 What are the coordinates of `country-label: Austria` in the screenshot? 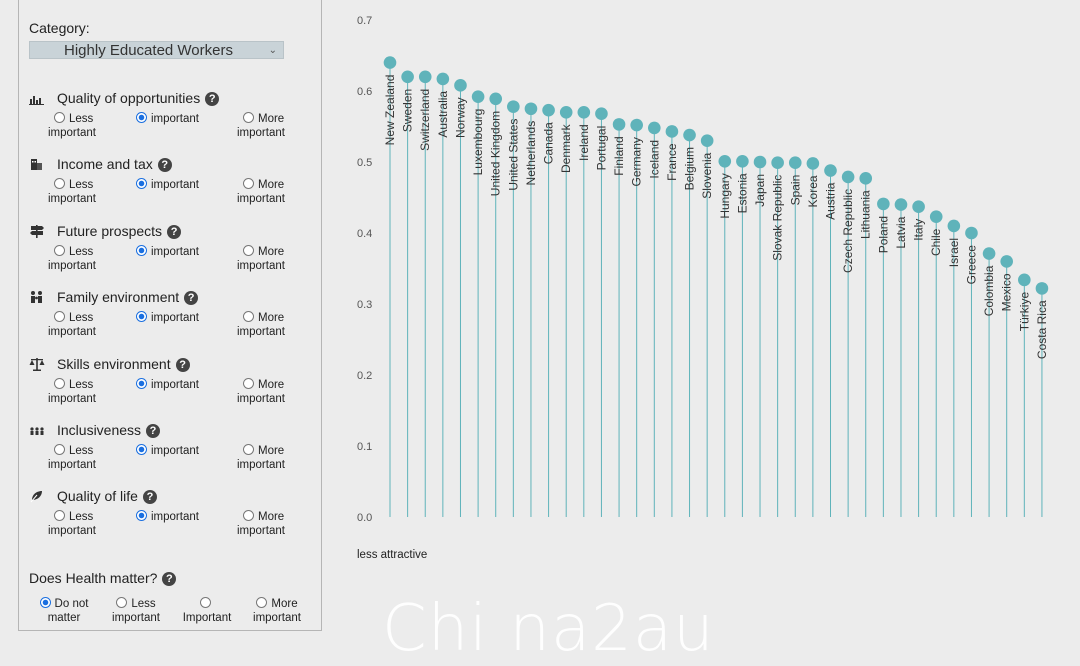 It's located at (831, 201).